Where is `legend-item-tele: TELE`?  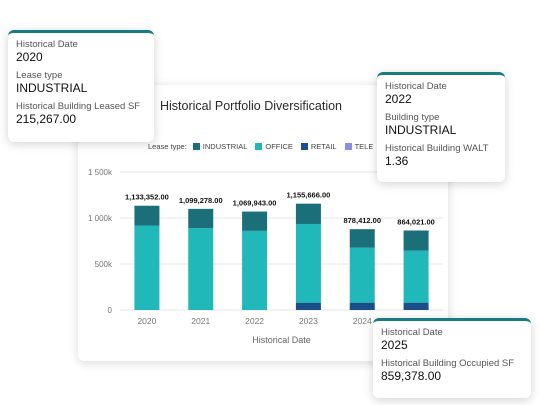 legend-item-tele: TELE is located at coordinates (359, 146).